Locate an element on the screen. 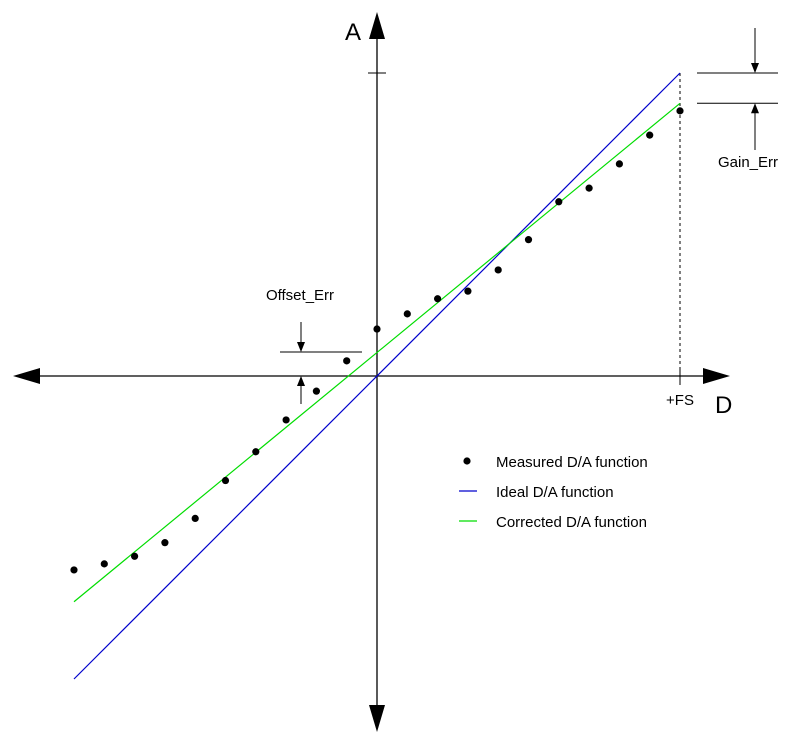 Image resolution: width=795 pixels, height=735 pixels. y-axis-arrow-up is located at coordinates (377, 25).